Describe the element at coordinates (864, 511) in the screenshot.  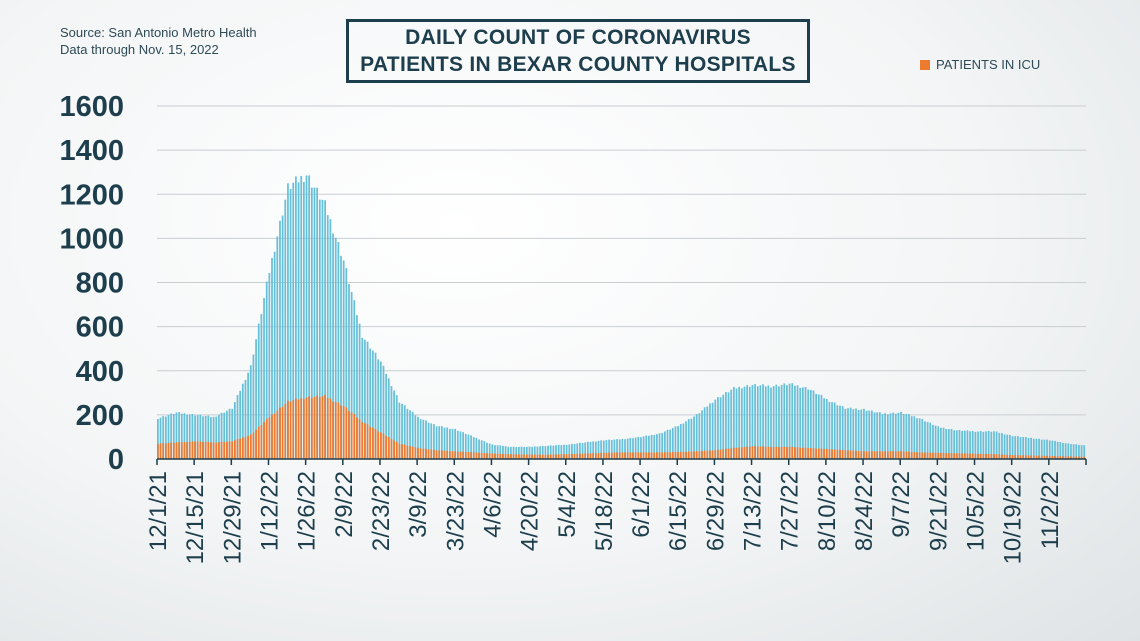
I see `x-tick-label: 8/24/22` at that location.